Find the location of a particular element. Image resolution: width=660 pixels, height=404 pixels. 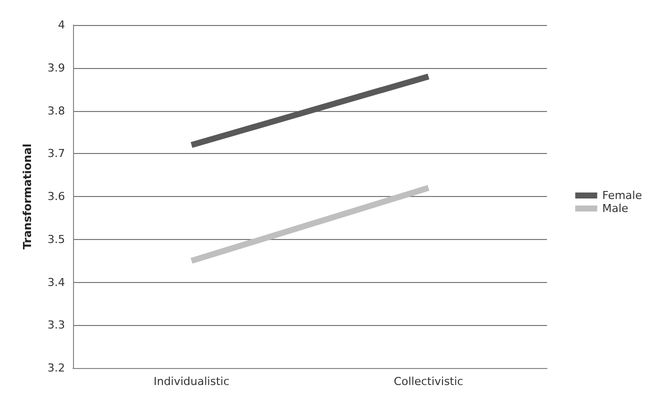

y-axis-title: Transformational is located at coordinates (27, 197).